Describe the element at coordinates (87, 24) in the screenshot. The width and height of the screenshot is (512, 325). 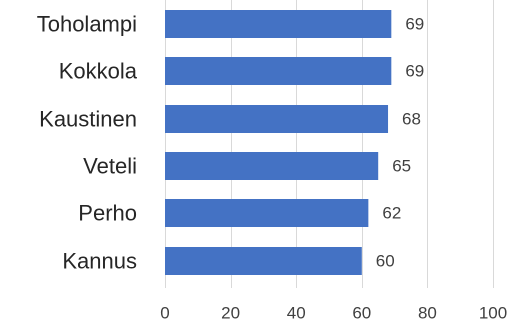
I see `category-label: Toholampi` at that location.